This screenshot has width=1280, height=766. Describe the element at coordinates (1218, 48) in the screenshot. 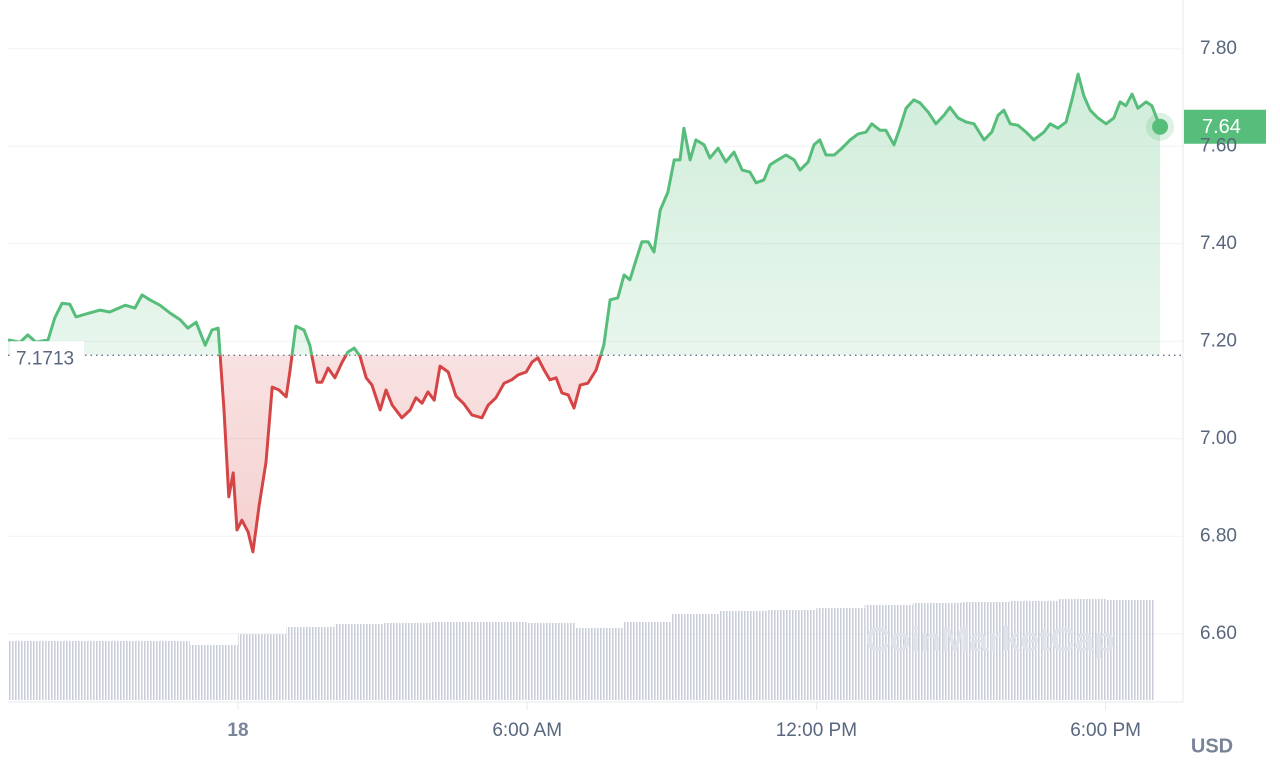

I see `y-tick-label: 7.80` at that location.